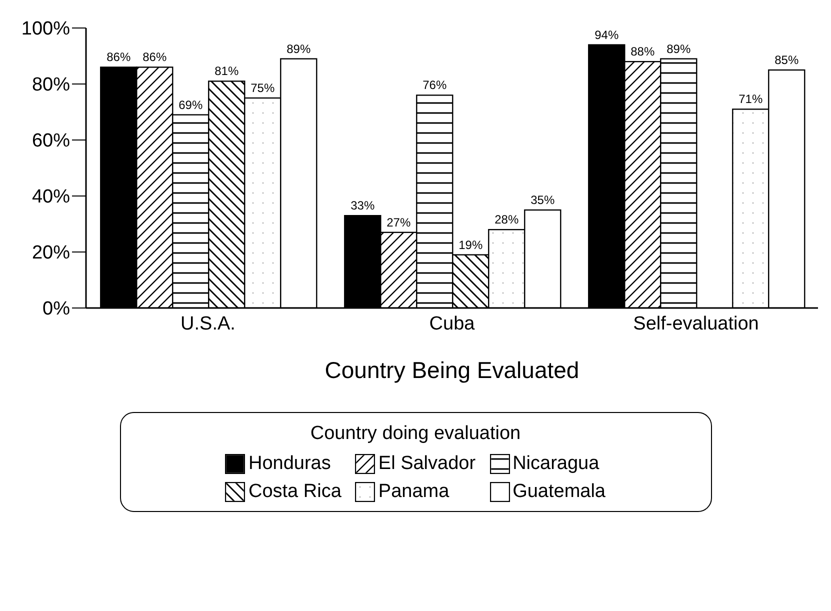 This screenshot has width=831, height=611. Describe the element at coordinates (434, 85) in the screenshot. I see `data-label: 76%` at that location.